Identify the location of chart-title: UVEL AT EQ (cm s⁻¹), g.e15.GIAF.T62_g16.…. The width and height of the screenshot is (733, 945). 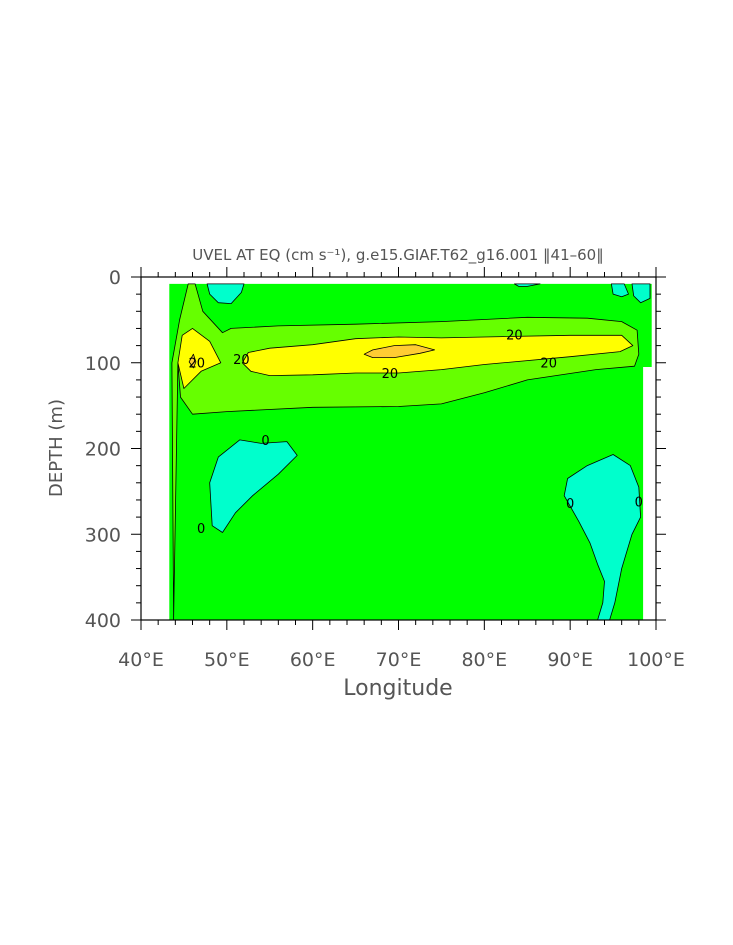
(397, 255).